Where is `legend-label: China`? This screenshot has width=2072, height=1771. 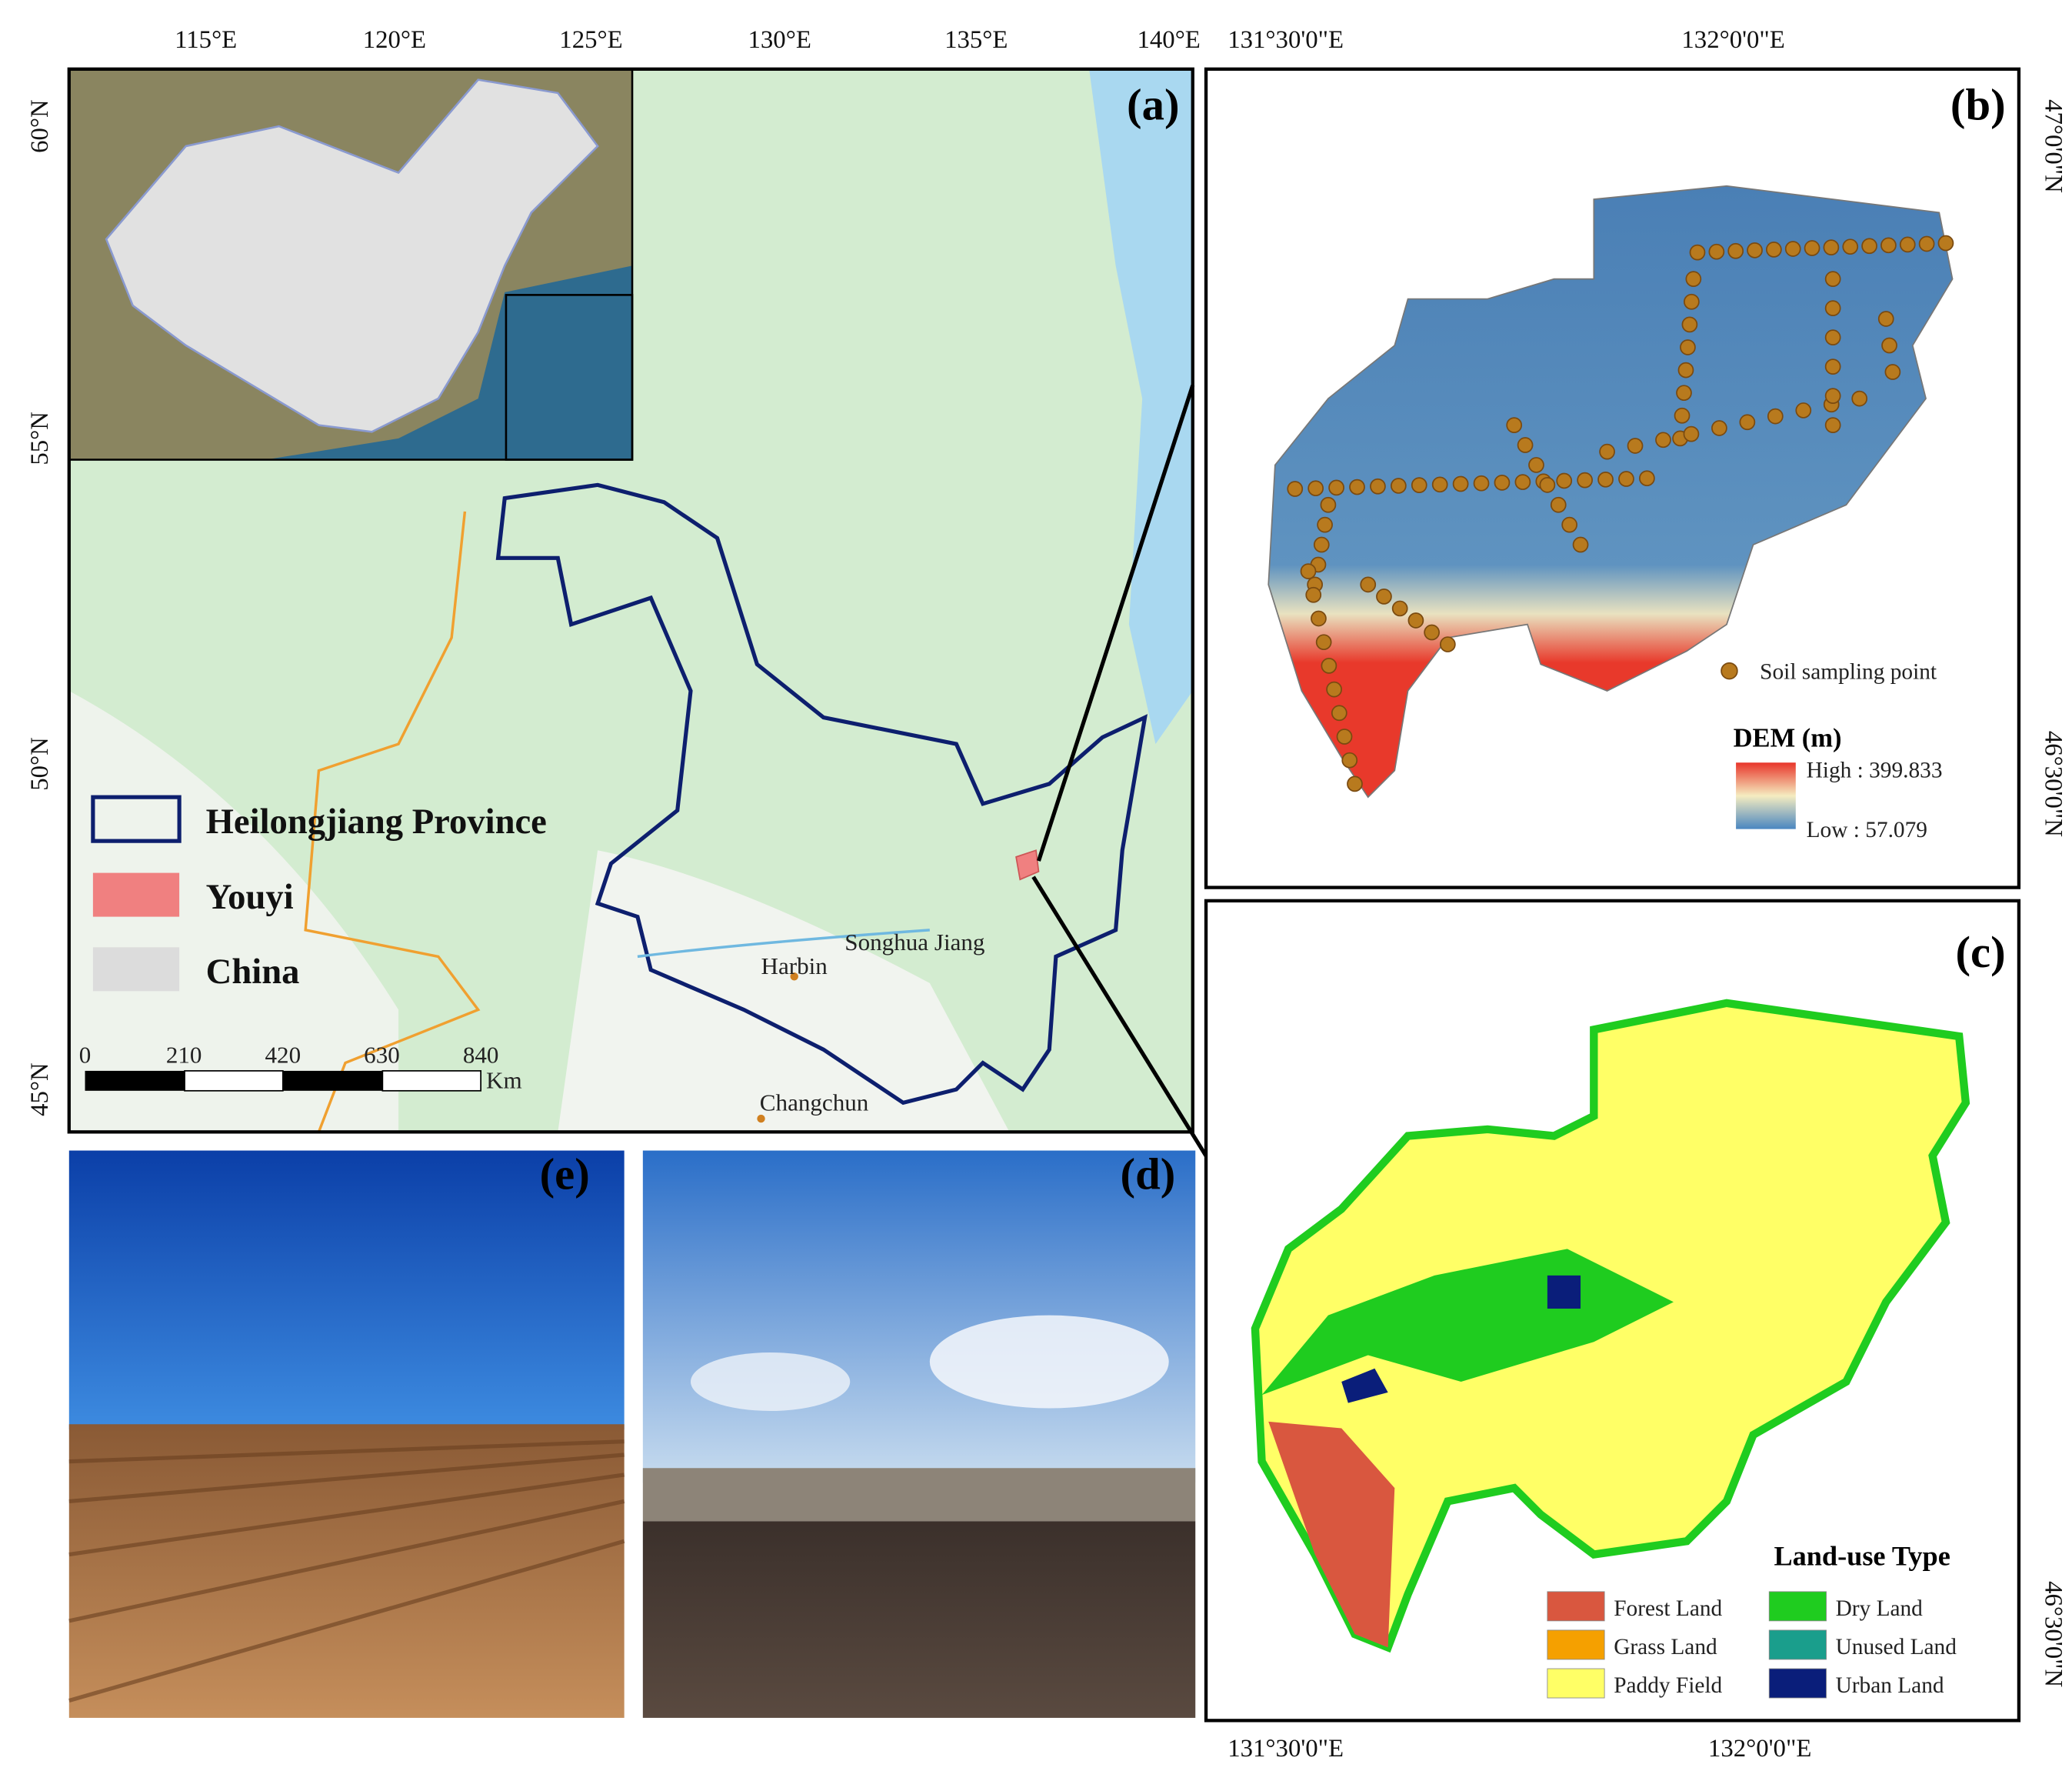
legend-label: China is located at coordinates (253, 972).